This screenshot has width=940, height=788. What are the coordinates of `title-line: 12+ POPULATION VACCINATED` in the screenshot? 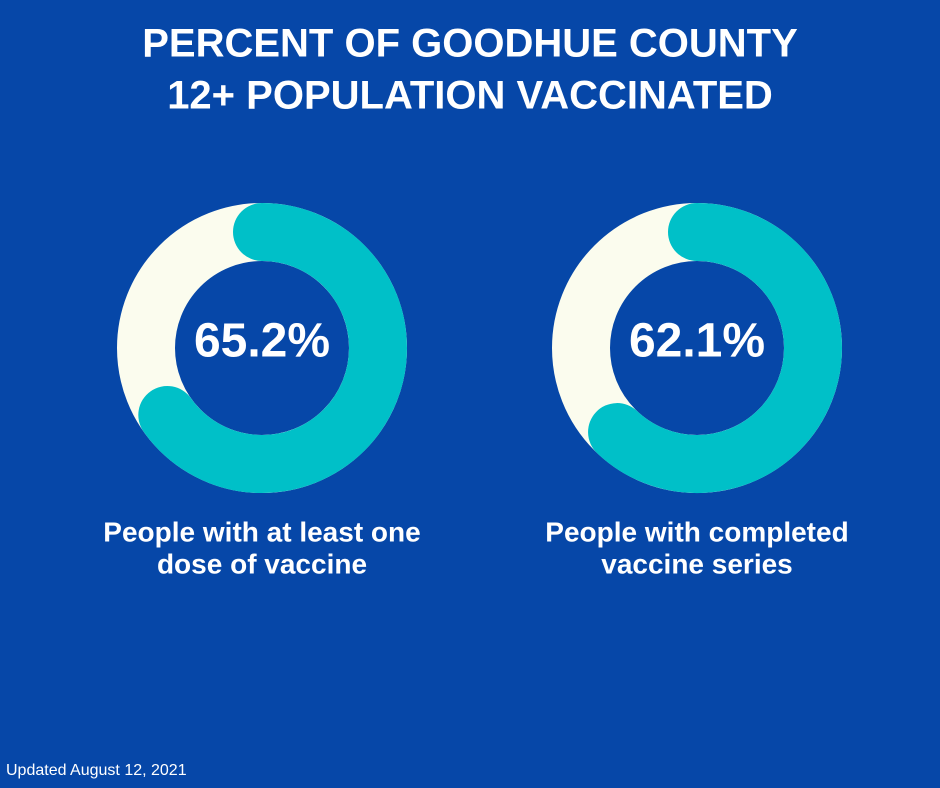 It's located at (470, 96).